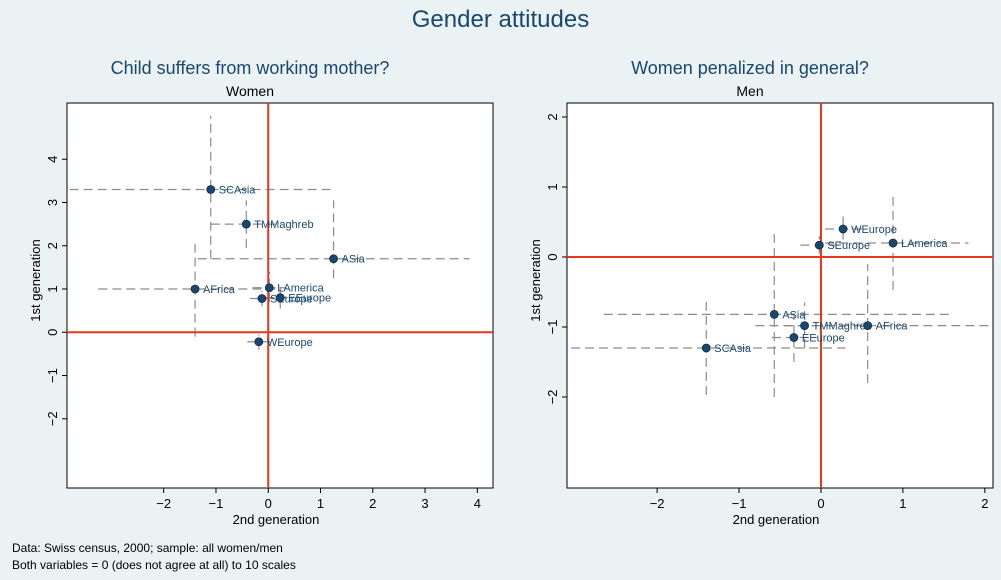 This screenshot has width=1001, height=580. I want to click on x-tick-label: 4, so click(477, 503).